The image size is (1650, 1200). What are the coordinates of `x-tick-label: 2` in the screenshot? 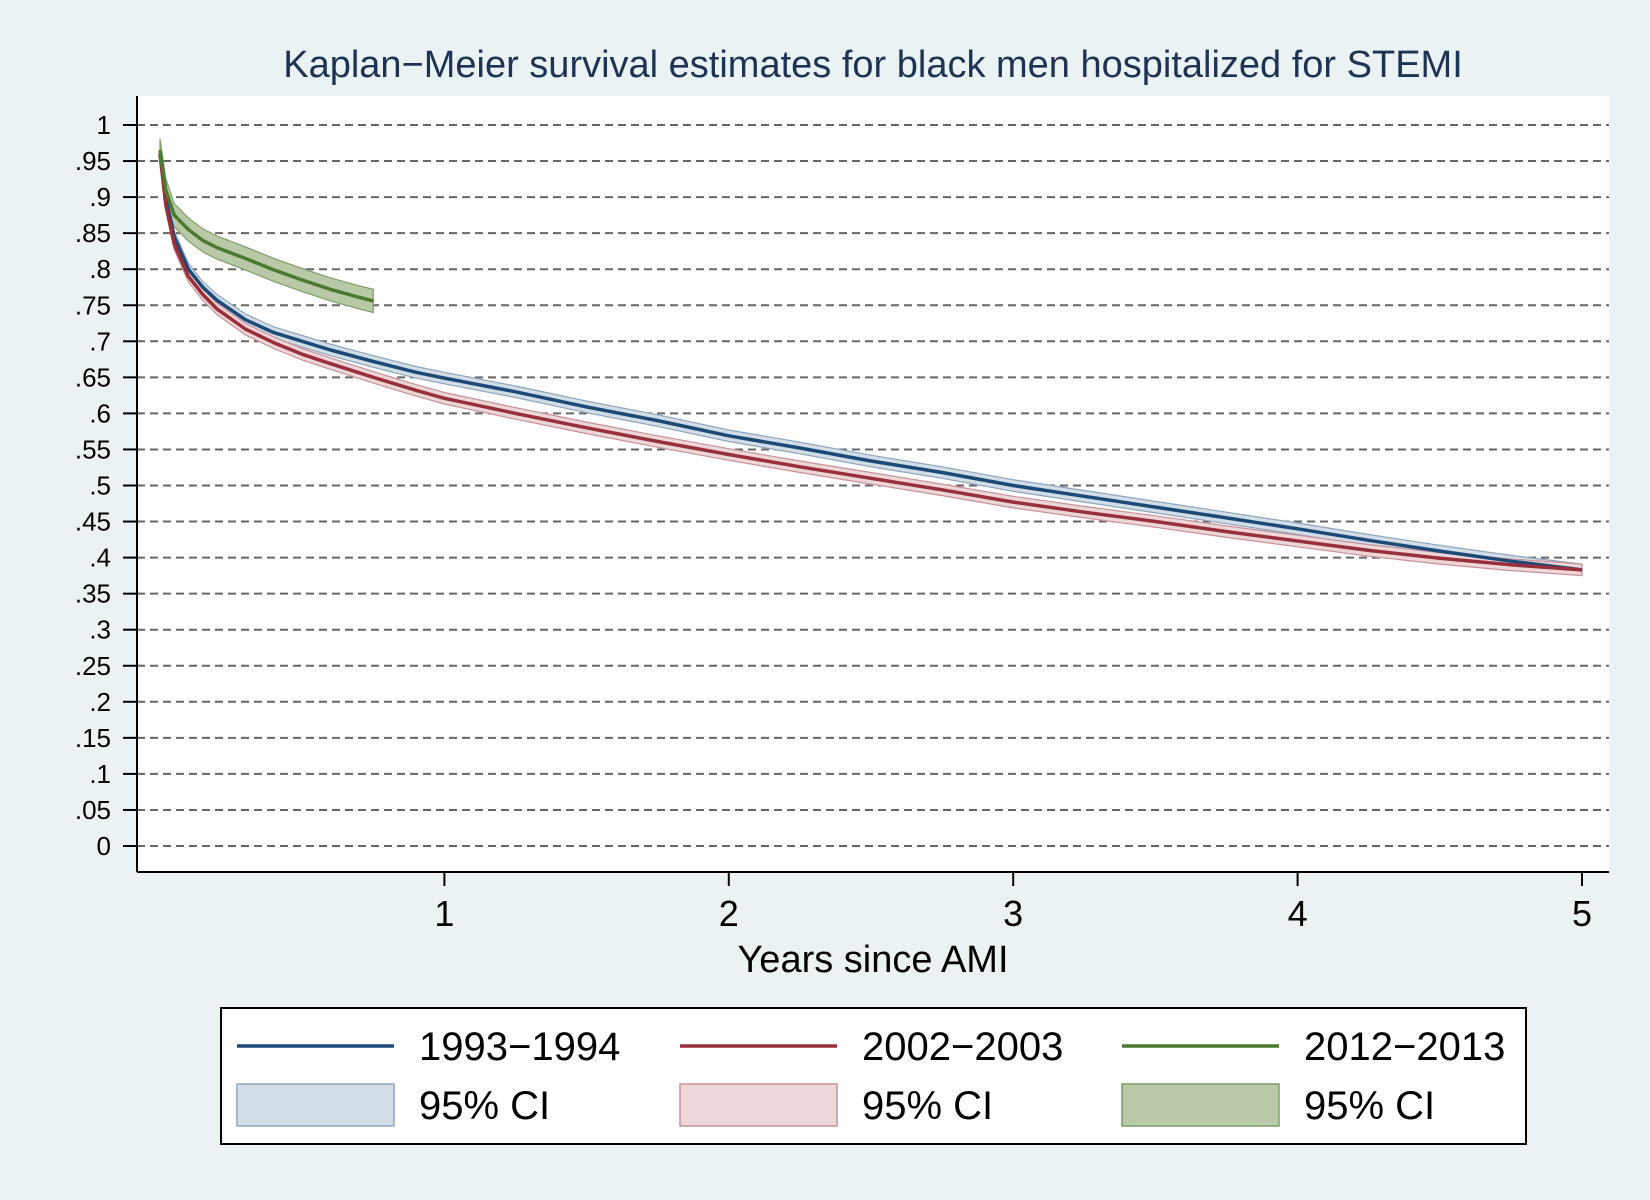 It's located at (729, 913).